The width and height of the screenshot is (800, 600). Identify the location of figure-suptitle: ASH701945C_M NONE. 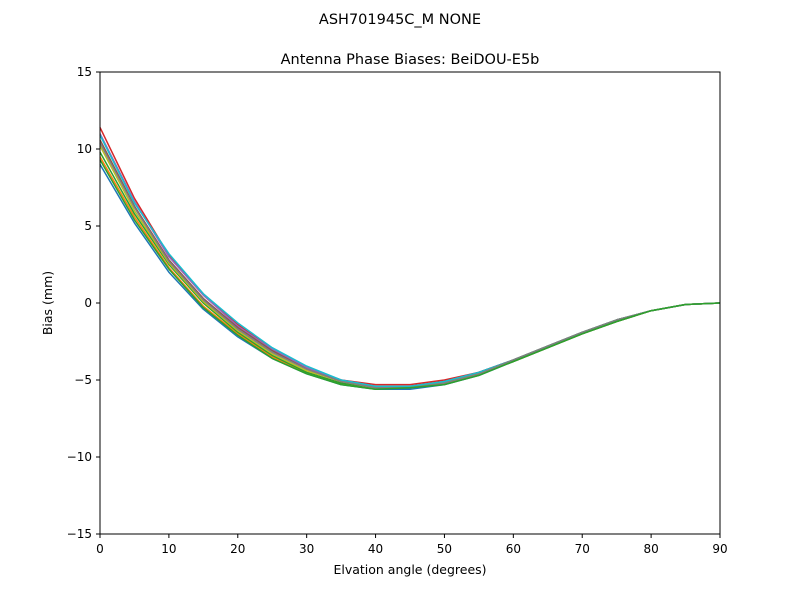
(400, 20).